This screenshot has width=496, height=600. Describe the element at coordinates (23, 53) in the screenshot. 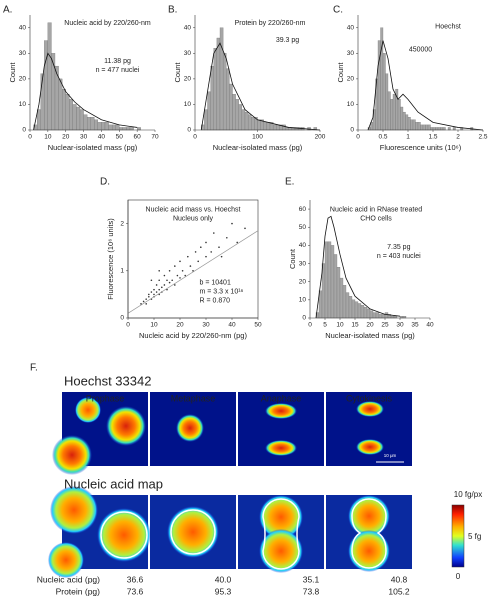

I see `y-tick-label: 30` at that location.